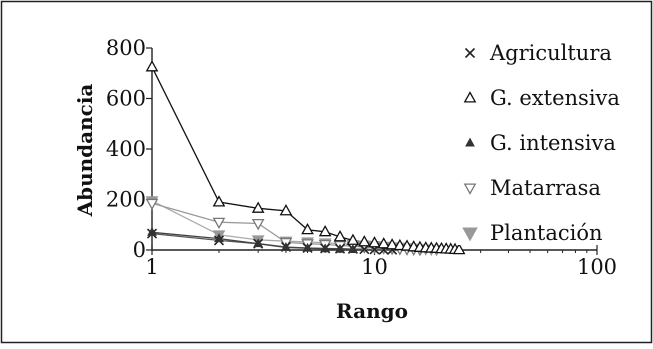 The width and height of the screenshot is (653, 349). I want to click on x-axis-label: Rango, so click(372, 311).